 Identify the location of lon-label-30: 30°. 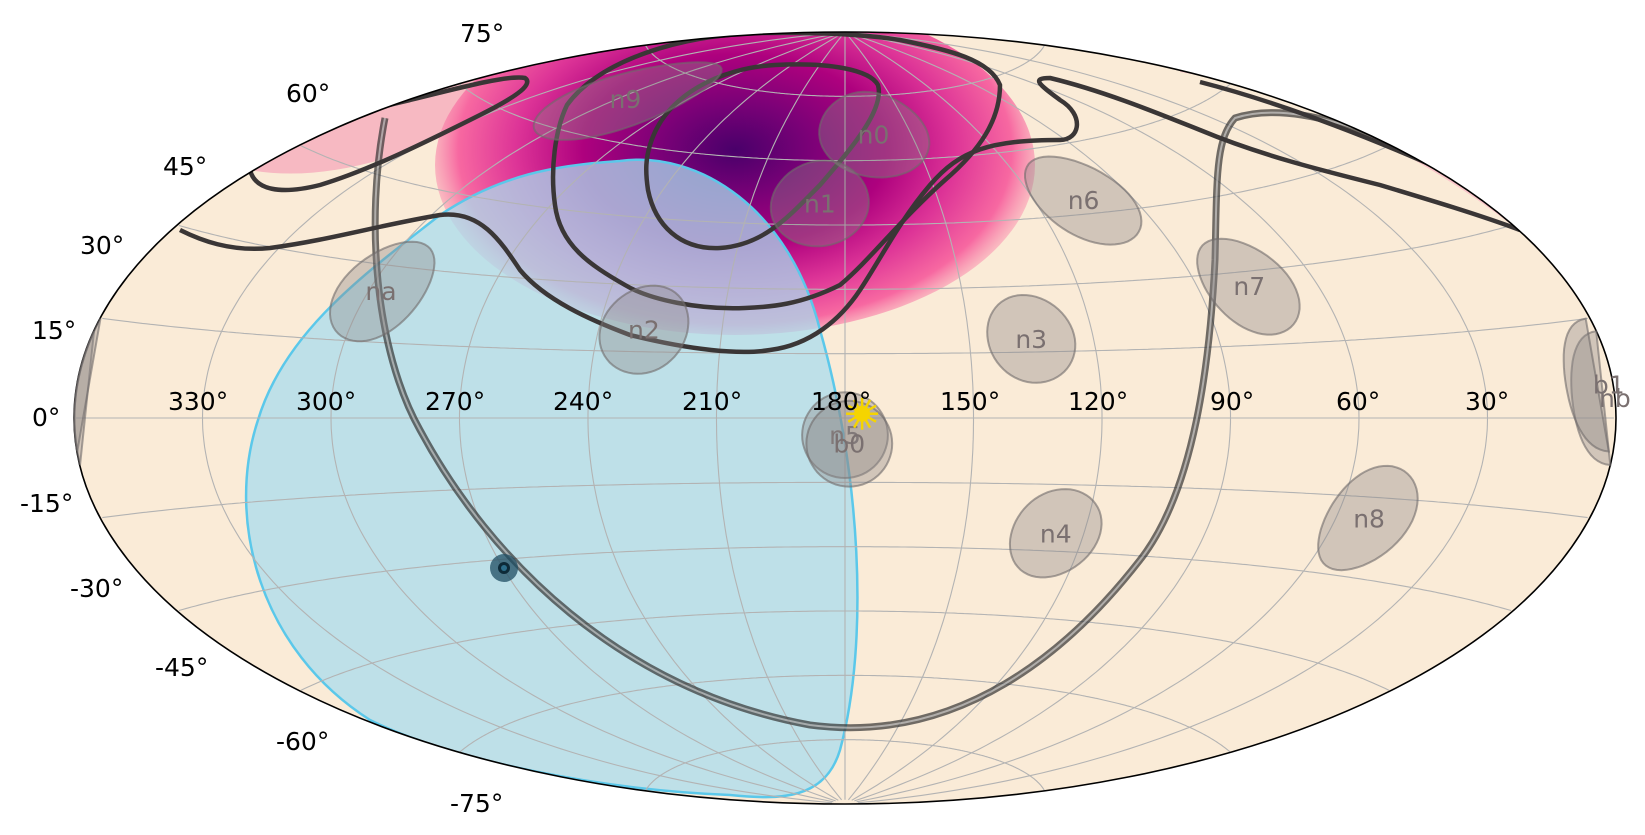
(1487, 401).